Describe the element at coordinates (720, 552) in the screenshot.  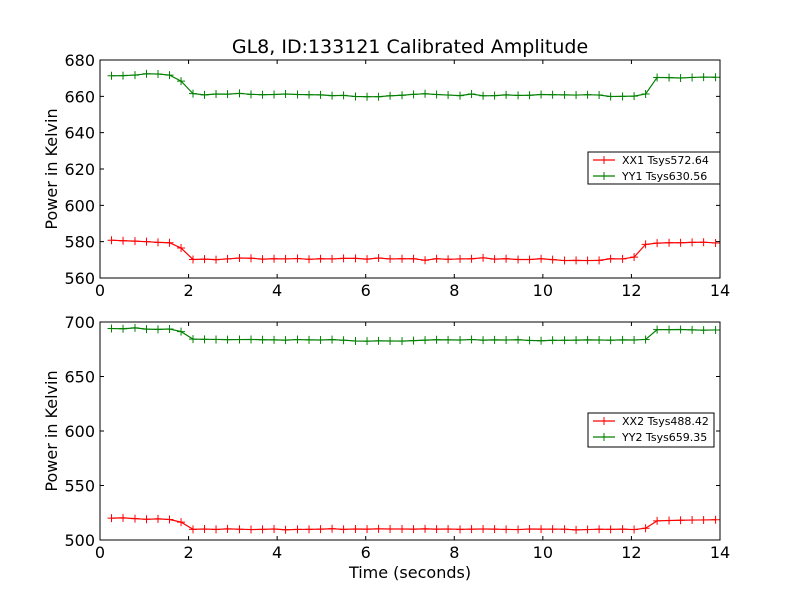
I see `x-tick-label: 14` at that location.